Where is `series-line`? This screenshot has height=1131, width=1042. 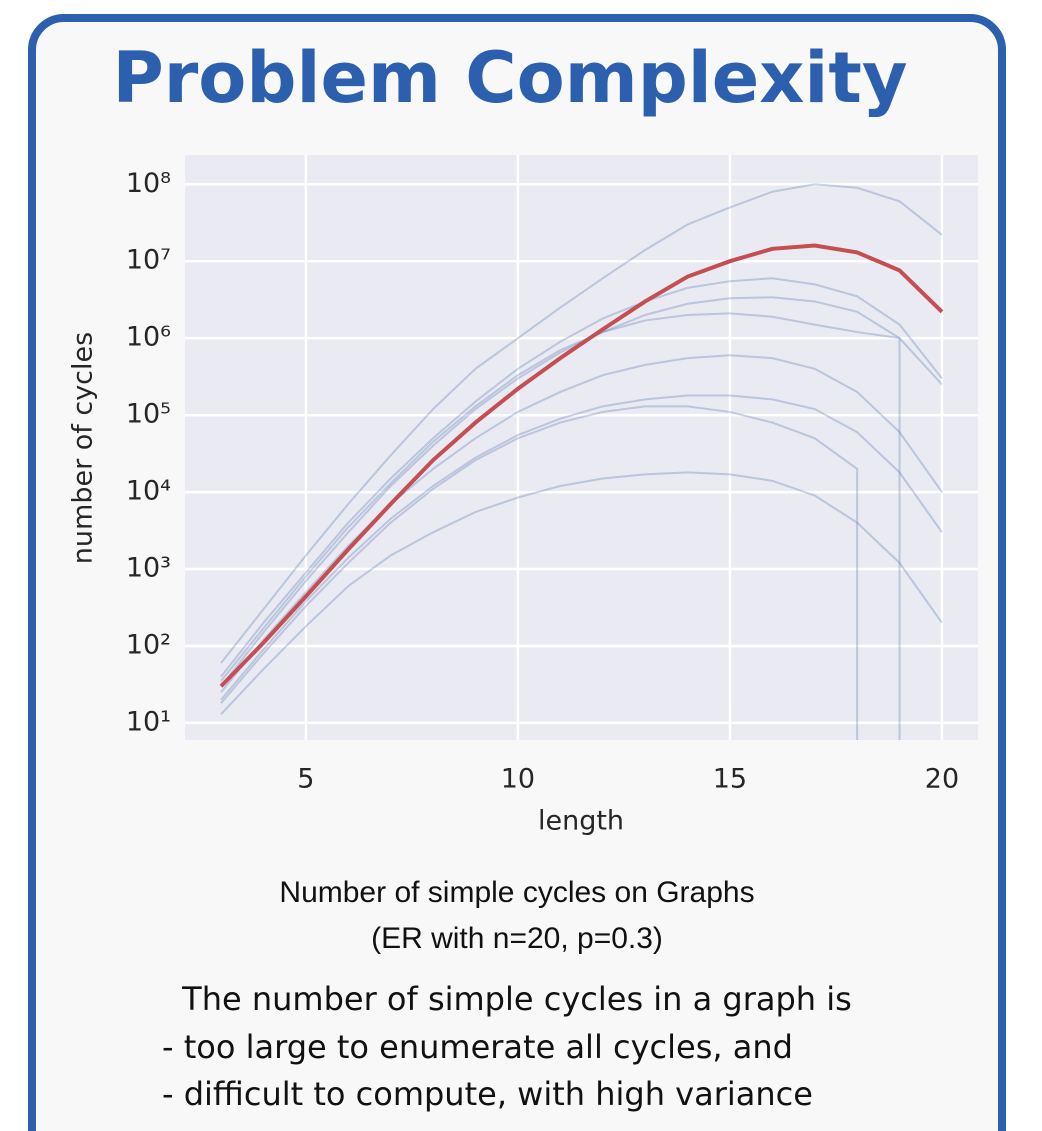
series-line is located at coordinates (581, 593).